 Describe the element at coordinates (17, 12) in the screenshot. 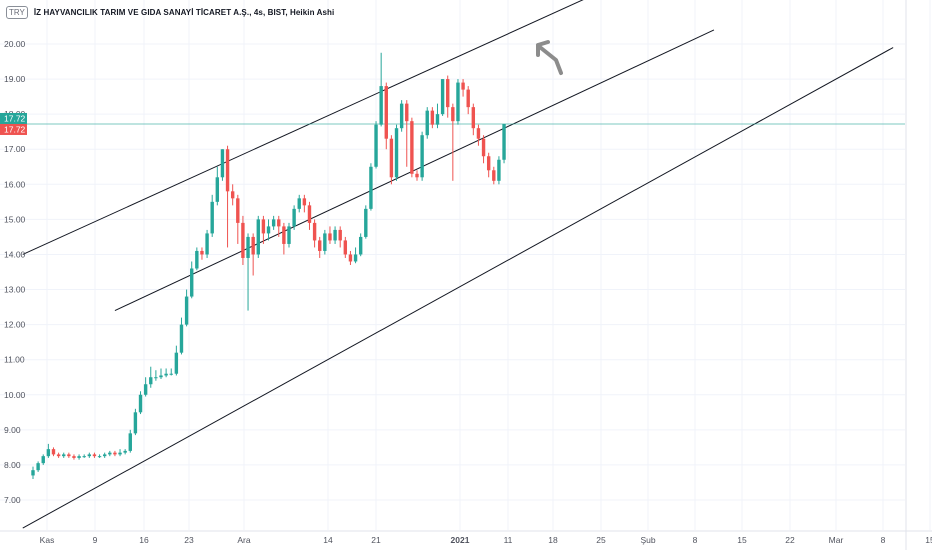

I see `currency-badge: TRY` at that location.